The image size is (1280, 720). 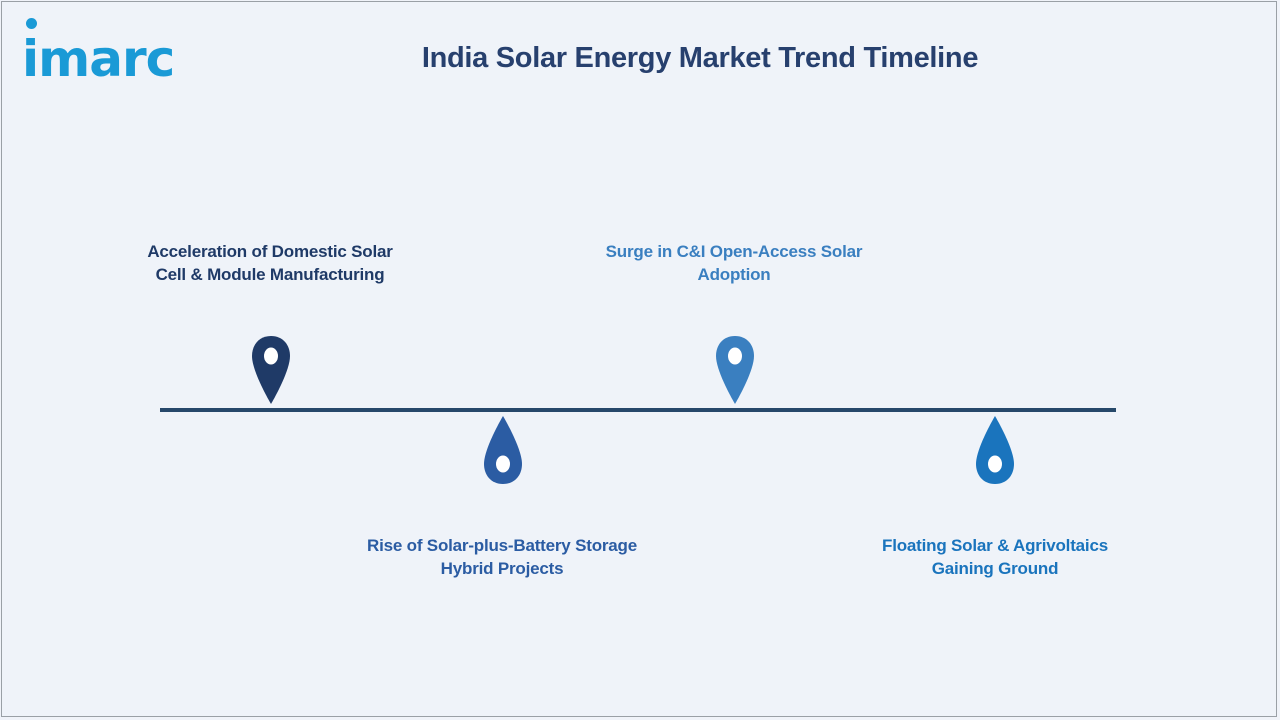 What do you see at coordinates (98, 59) in the screenshot?
I see `logo-text: imarc` at bounding box center [98, 59].